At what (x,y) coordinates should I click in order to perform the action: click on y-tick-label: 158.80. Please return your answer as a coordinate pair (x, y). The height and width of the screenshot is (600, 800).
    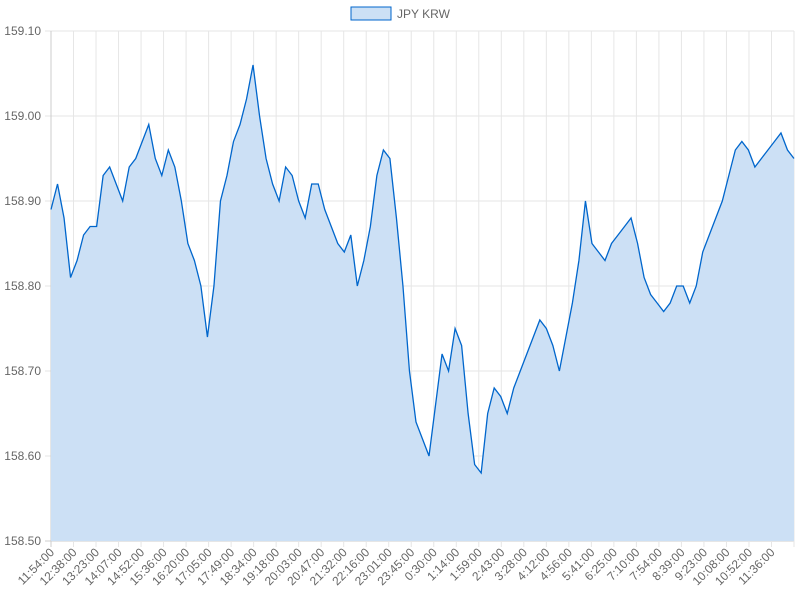
    Looking at the image, I should click on (22, 286).